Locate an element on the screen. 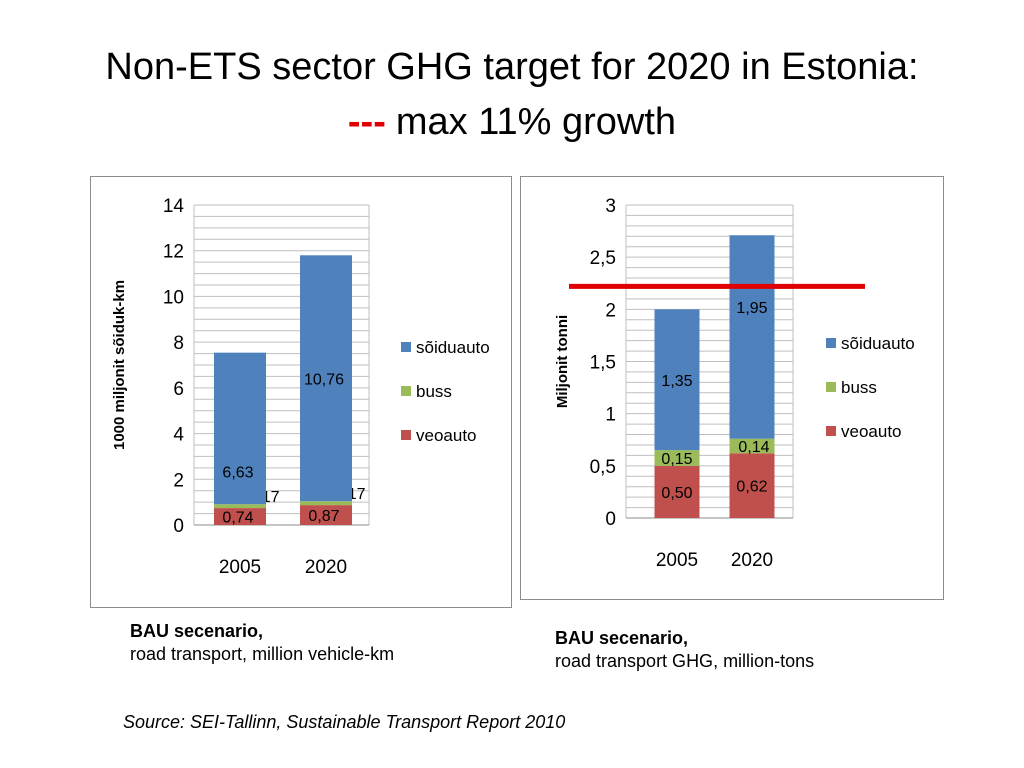  y-tick-label: 2,5 is located at coordinates (603, 258).